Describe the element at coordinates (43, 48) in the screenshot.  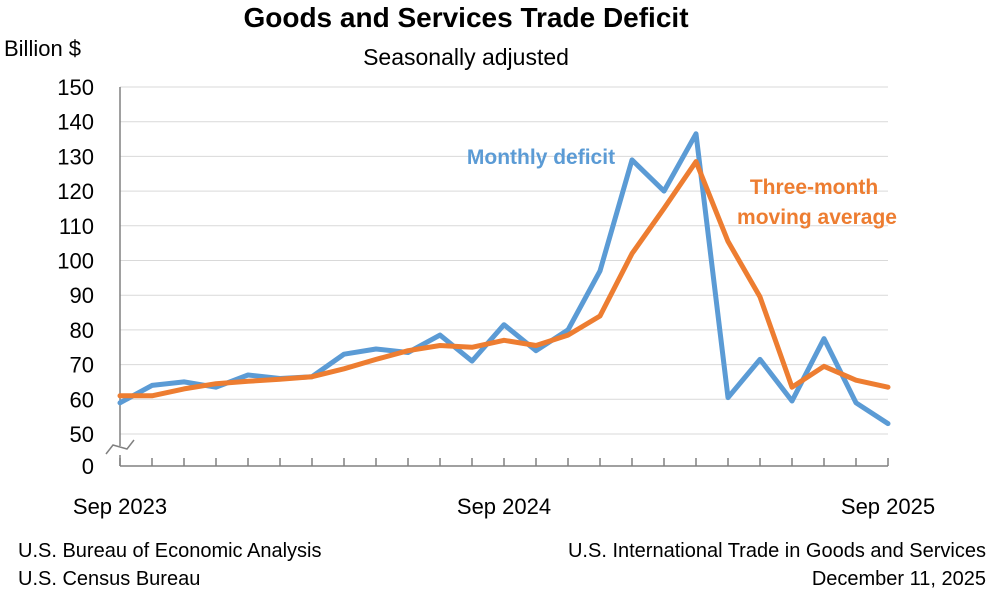
I see `y-axis-unit-label: Billion $` at that location.